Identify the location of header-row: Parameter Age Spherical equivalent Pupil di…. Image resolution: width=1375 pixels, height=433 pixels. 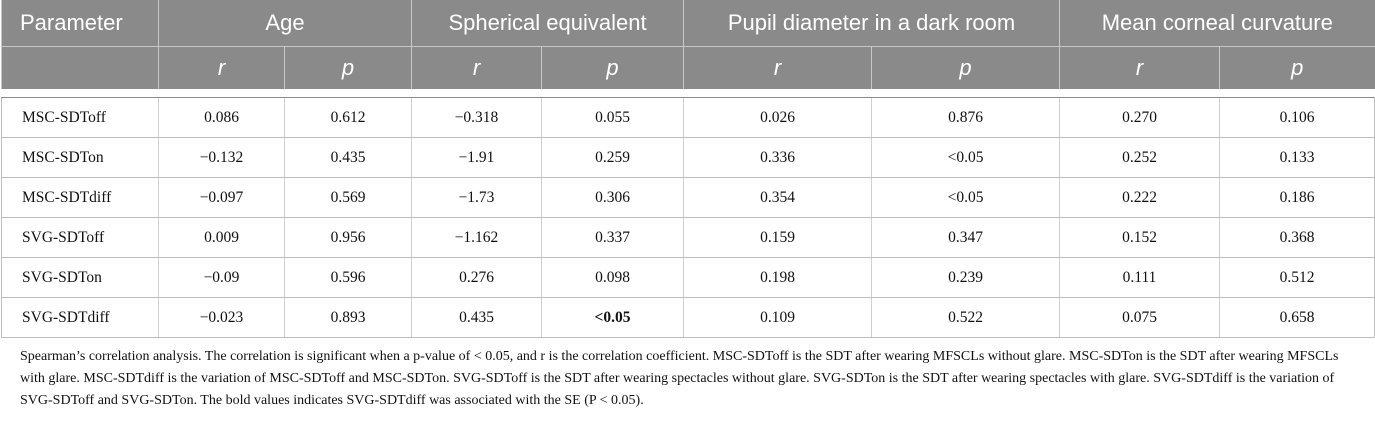
(688, 23).